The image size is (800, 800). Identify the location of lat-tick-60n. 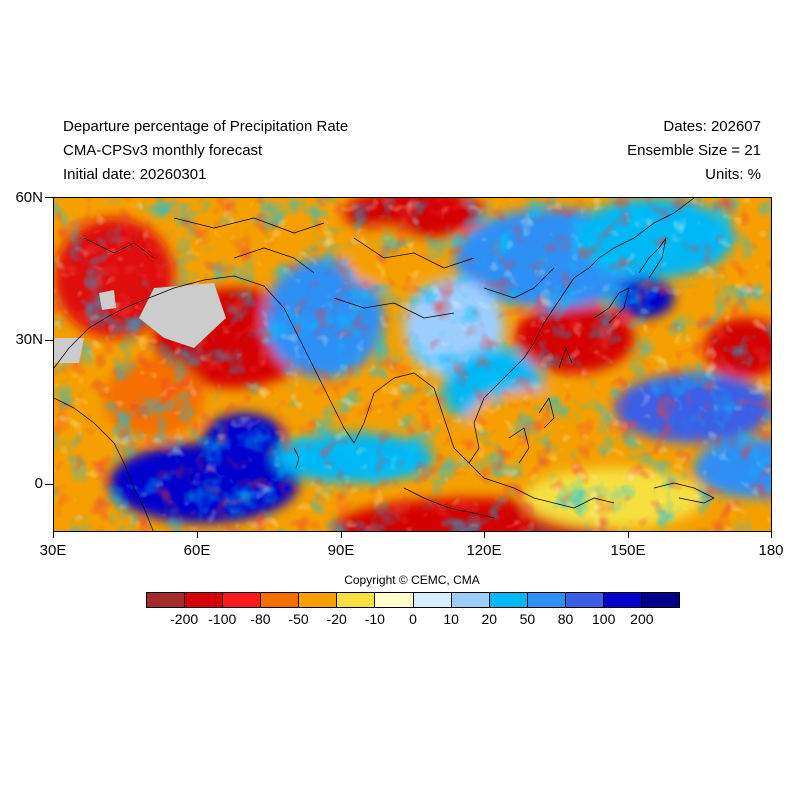
(49, 197).